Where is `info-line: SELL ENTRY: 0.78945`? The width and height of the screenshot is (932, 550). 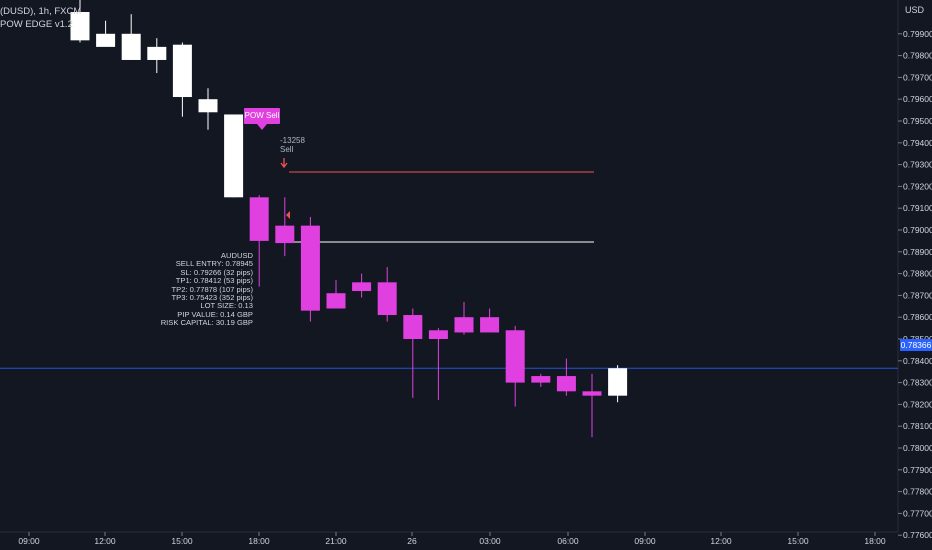 info-line: SELL ENTRY: 0.78945 is located at coordinates (214, 264).